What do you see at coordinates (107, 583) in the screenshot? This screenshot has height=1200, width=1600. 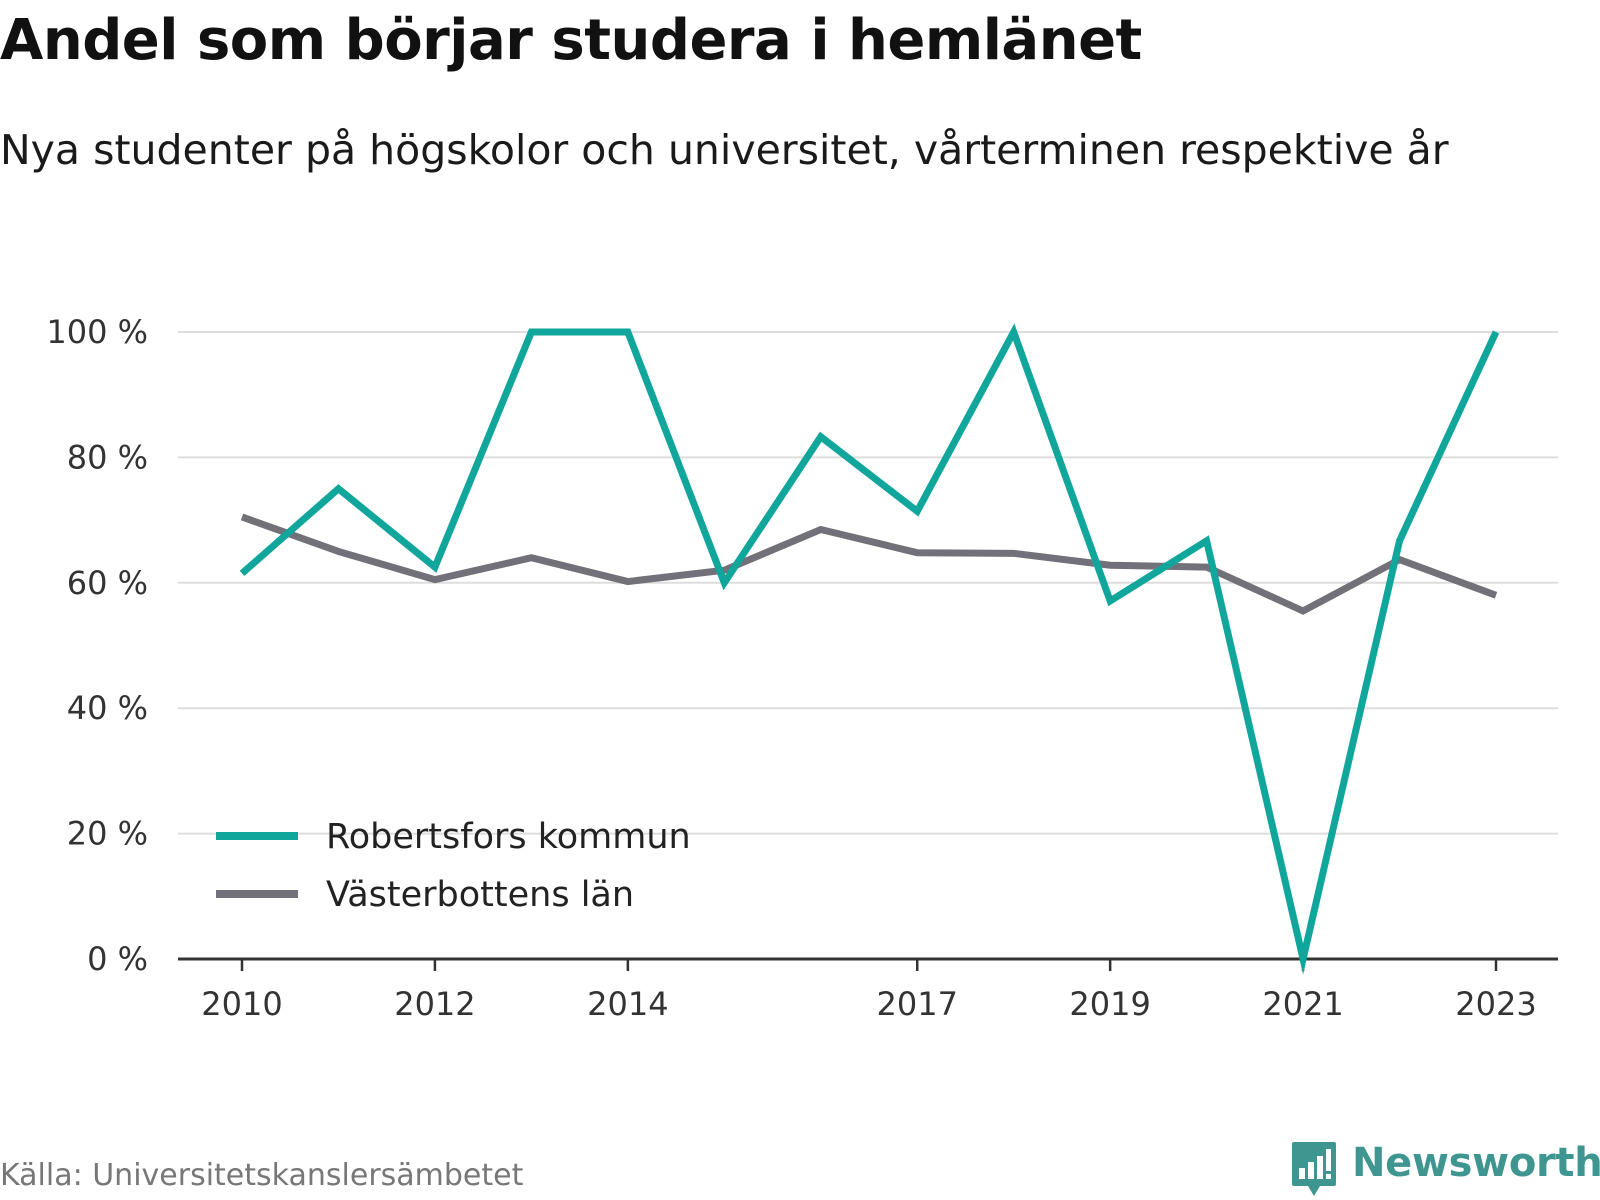 I see `y-tick-label: 60 %` at bounding box center [107, 583].